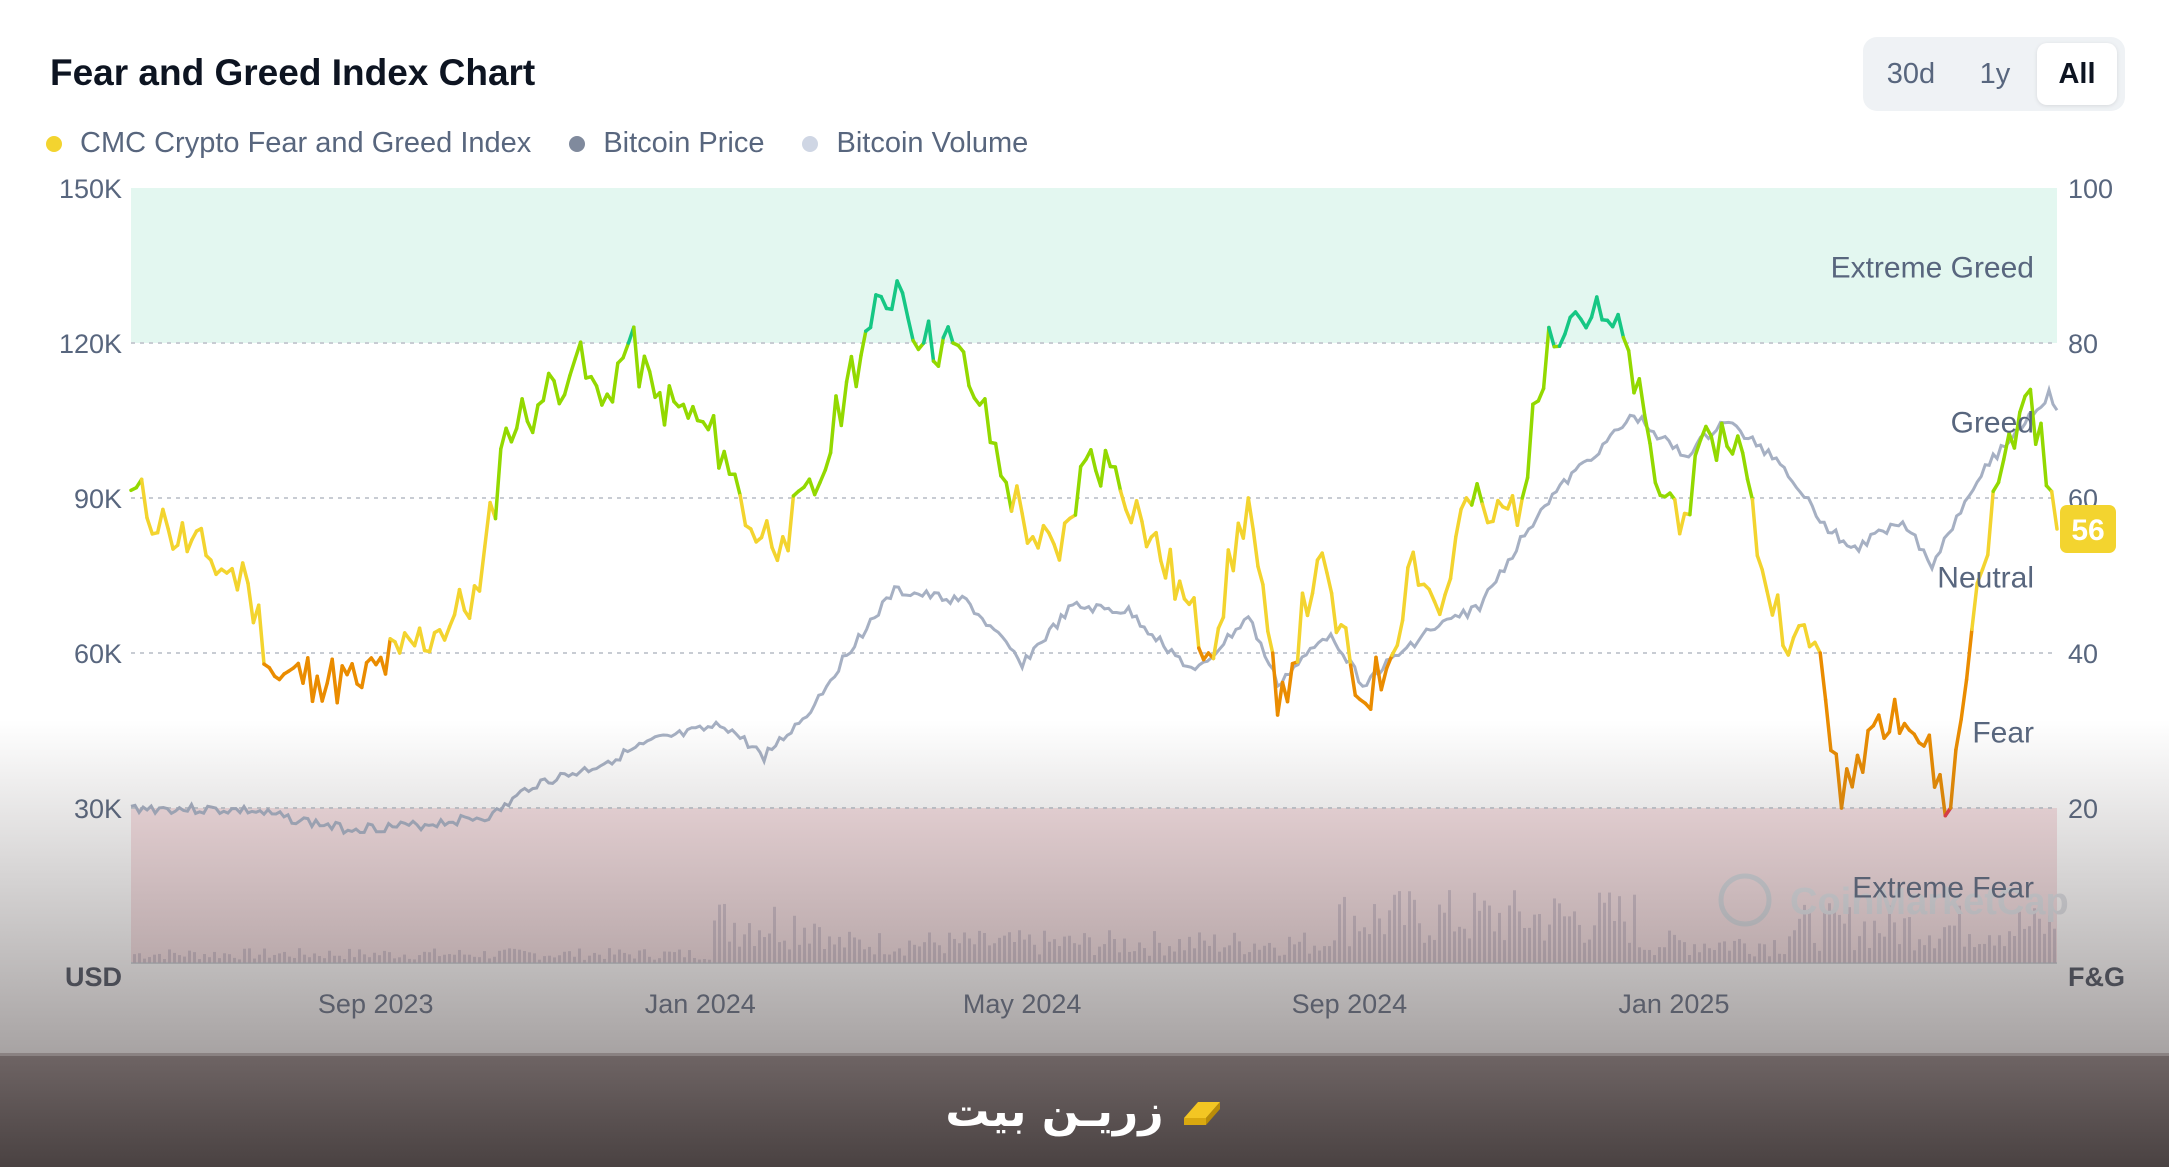 This screenshot has height=1167, width=2169. What do you see at coordinates (1943, 888) in the screenshot?
I see `zone-label-extreme-fear: Extreme Fear` at bounding box center [1943, 888].